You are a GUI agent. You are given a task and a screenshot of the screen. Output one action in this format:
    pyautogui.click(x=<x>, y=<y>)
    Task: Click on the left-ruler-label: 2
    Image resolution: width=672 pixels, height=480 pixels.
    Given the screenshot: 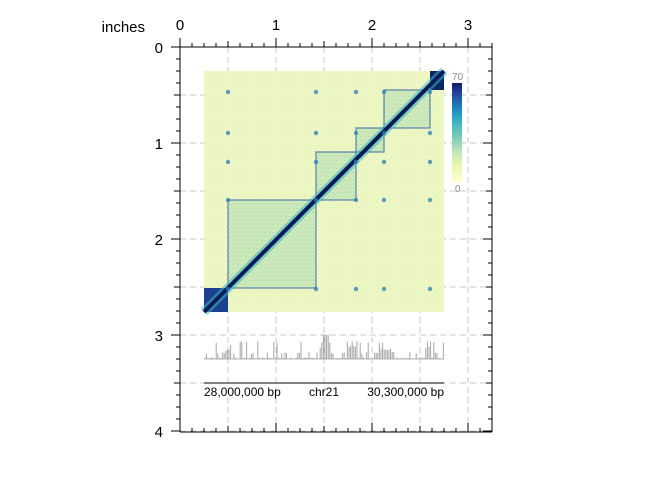 What is the action you would take?
    pyautogui.click(x=159, y=240)
    